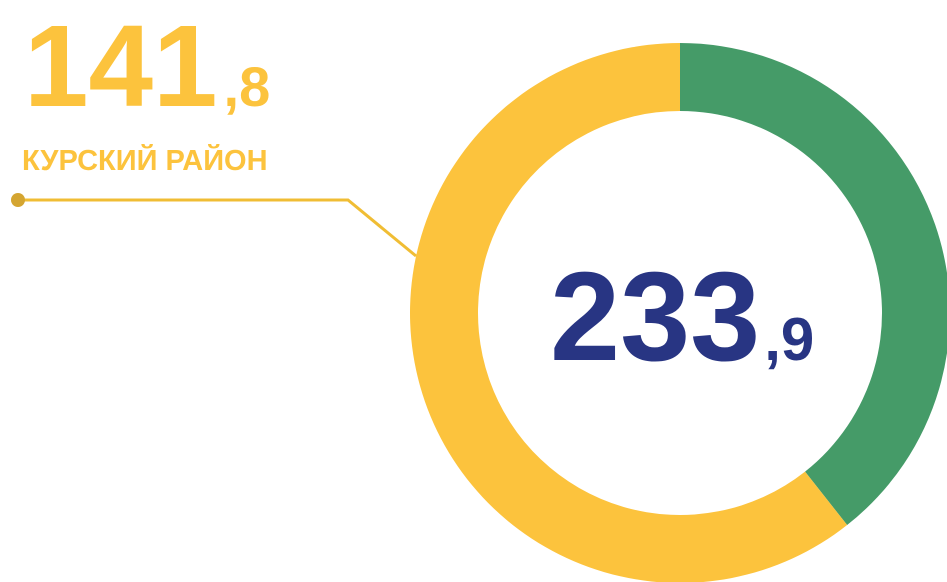  I want to click on category-label: КУРСКИЙ РАЙОН, so click(145, 160).